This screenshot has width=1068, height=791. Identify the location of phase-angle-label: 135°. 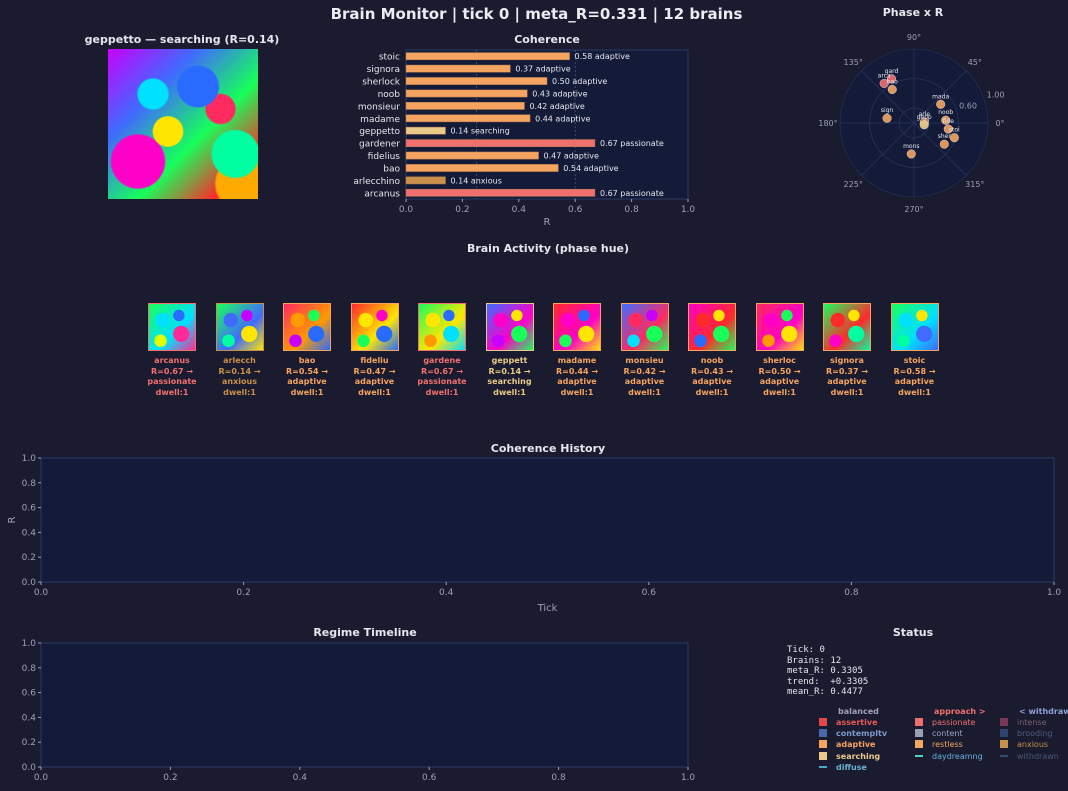
(853, 62).